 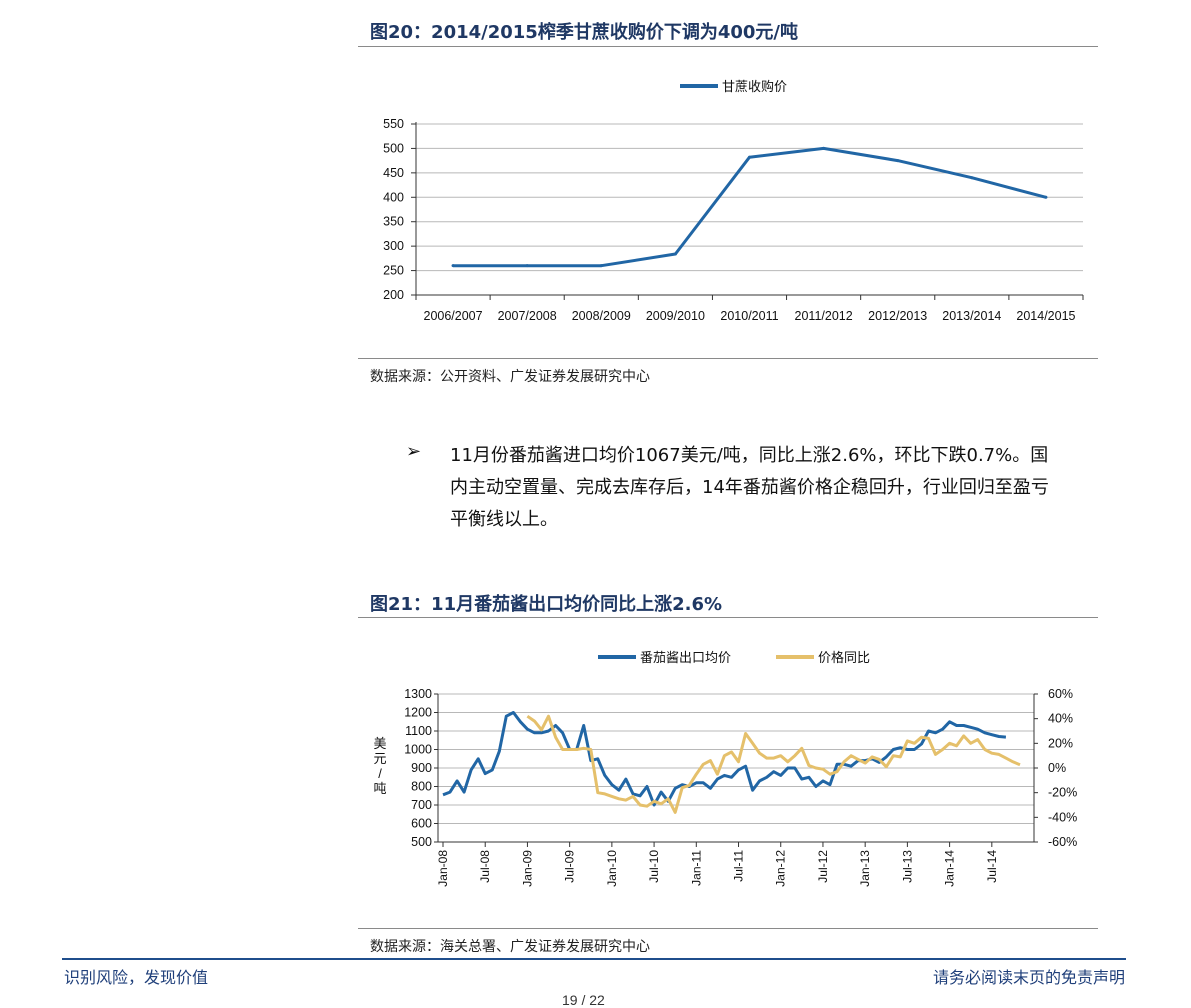 What do you see at coordinates (510, 377) in the screenshot?
I see `figure-20-source: 数据来源：公开资料、广发证券发展研究中心` at bounding box center [510, 377].